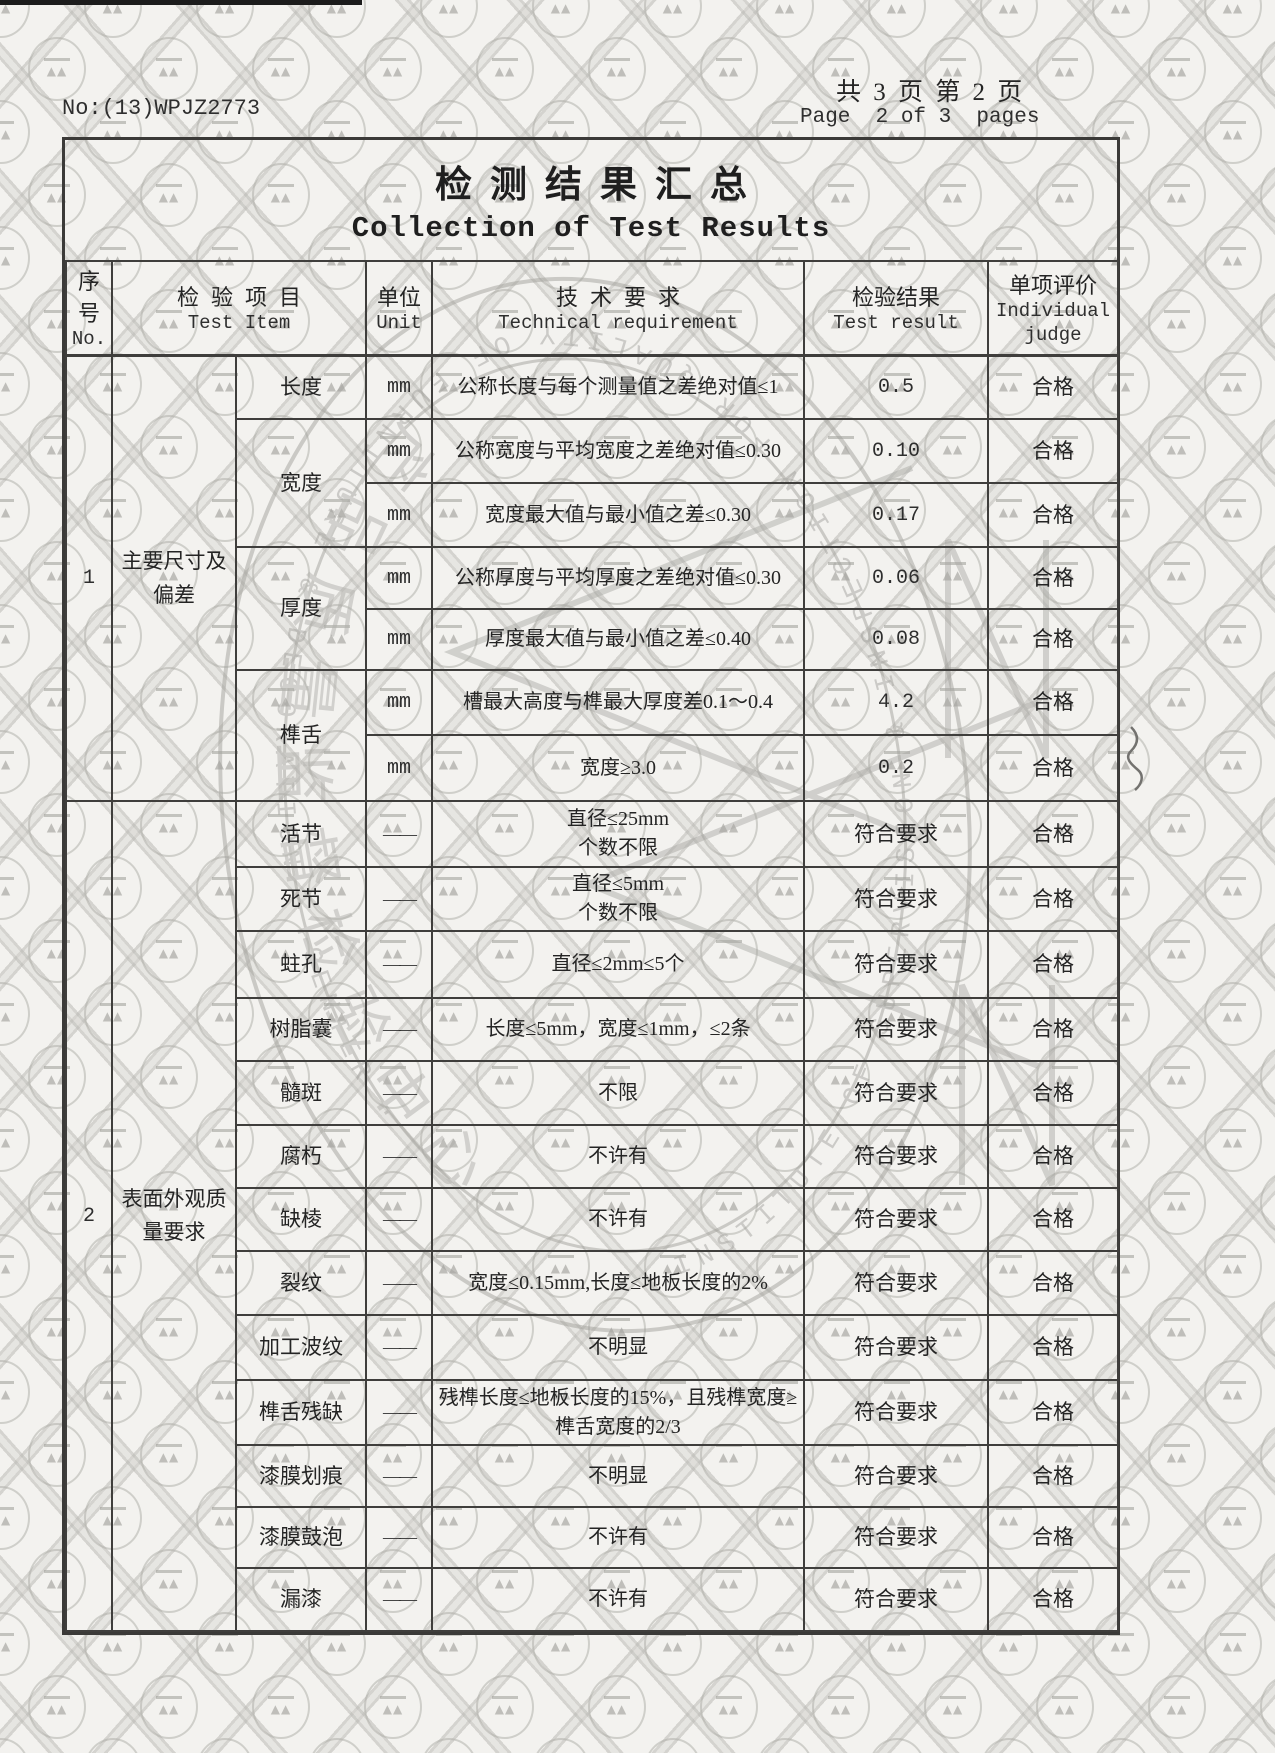 The height and width of the screenshot is (1753, 1275). I want to click on cell-result: 0.08, so click(896, 640).